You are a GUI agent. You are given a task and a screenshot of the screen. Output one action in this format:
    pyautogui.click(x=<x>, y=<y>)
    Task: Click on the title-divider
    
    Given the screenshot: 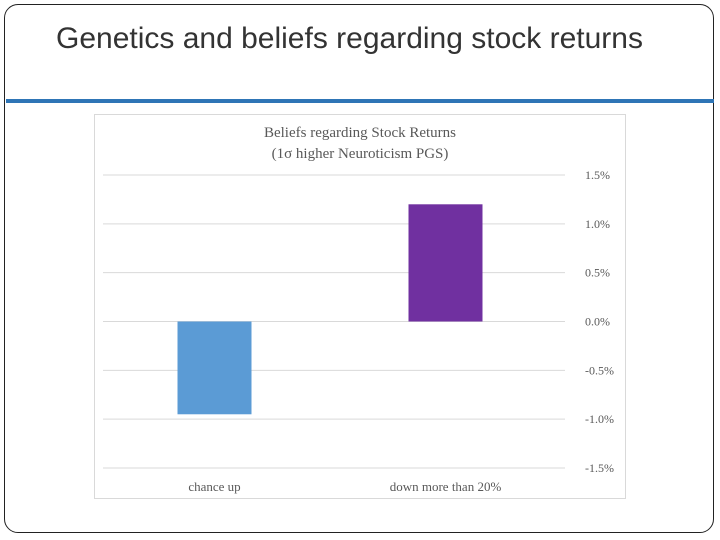 What is the action you would take?
    pyautogui.click(x=360, y=101)
    